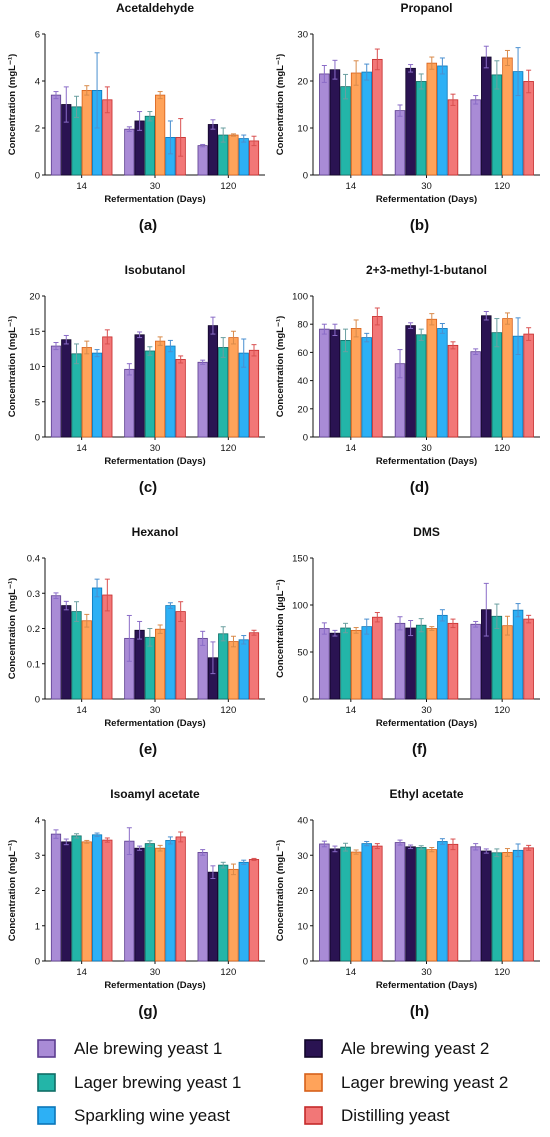 The height and width of the screenshot is (1137, 550). Describe the element at coordinates (302, 653) in the screenshot. I see `y-tick-label: 50` at that location.